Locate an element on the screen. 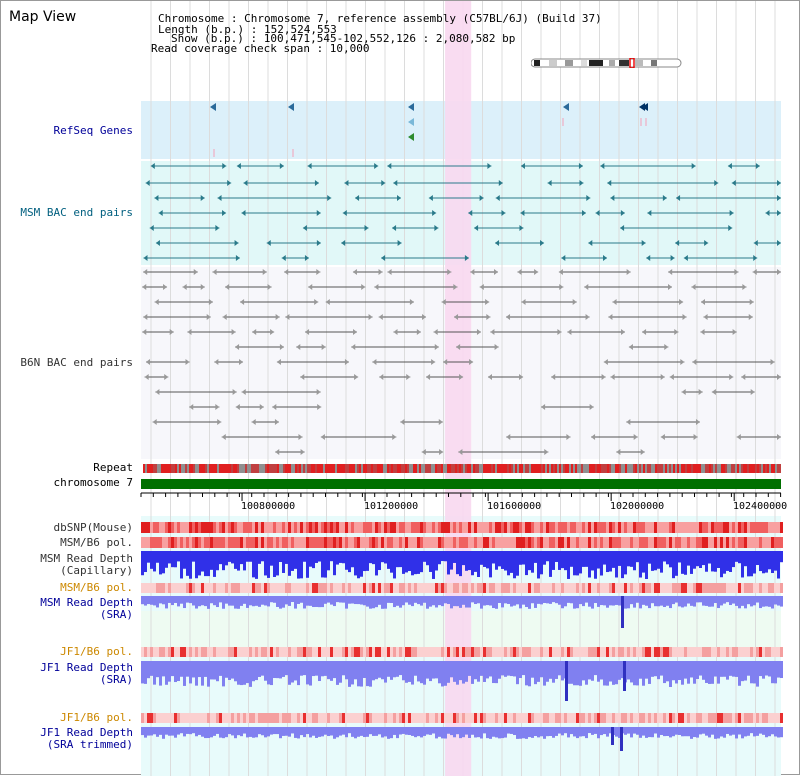  track-label-chromosome: chromosome 7 is located at coordinates (93, 483).